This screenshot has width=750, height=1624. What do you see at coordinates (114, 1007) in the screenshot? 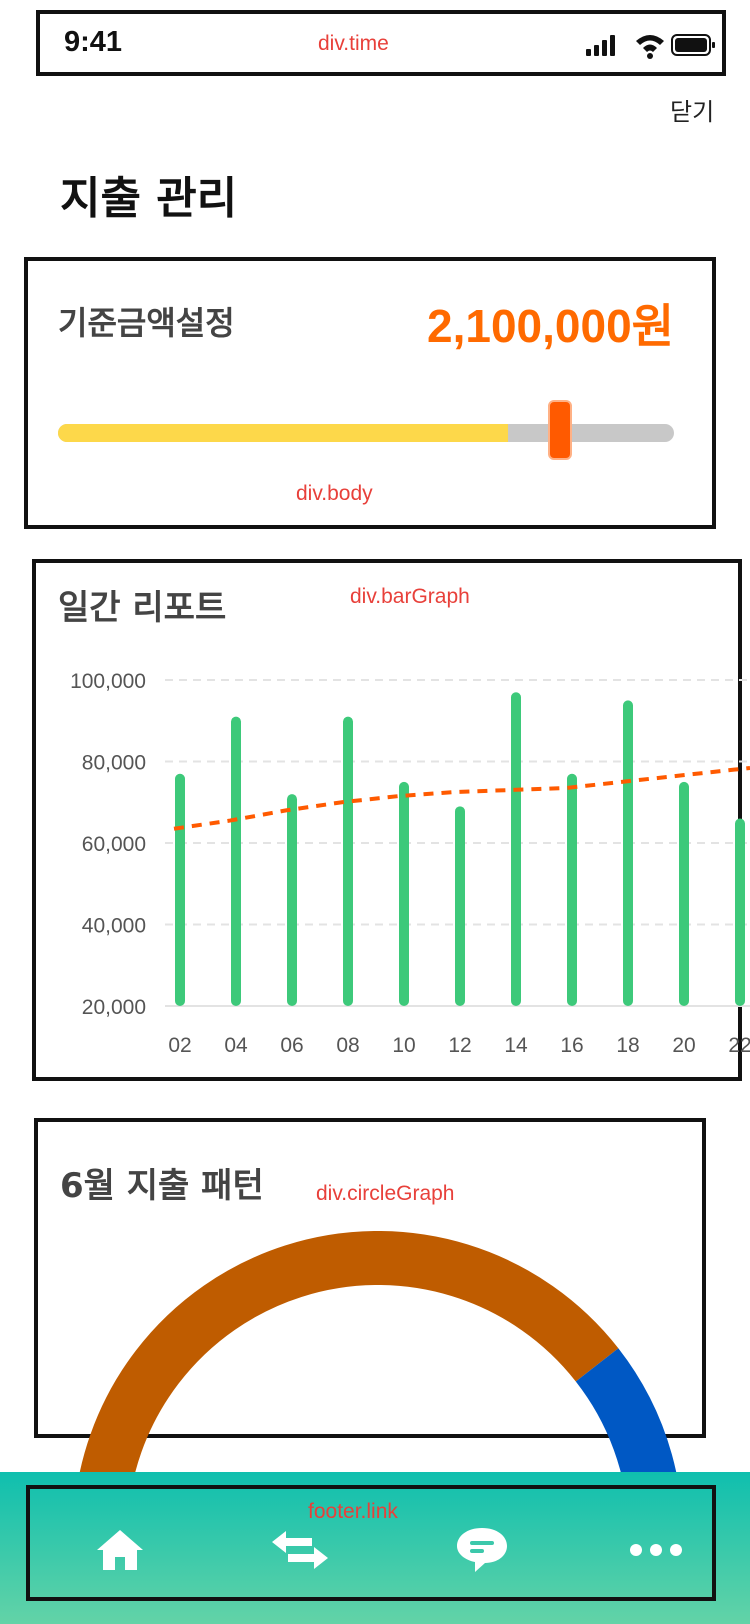
I see `y-tick-label: 20,000` at bounding box center [114, 1007].